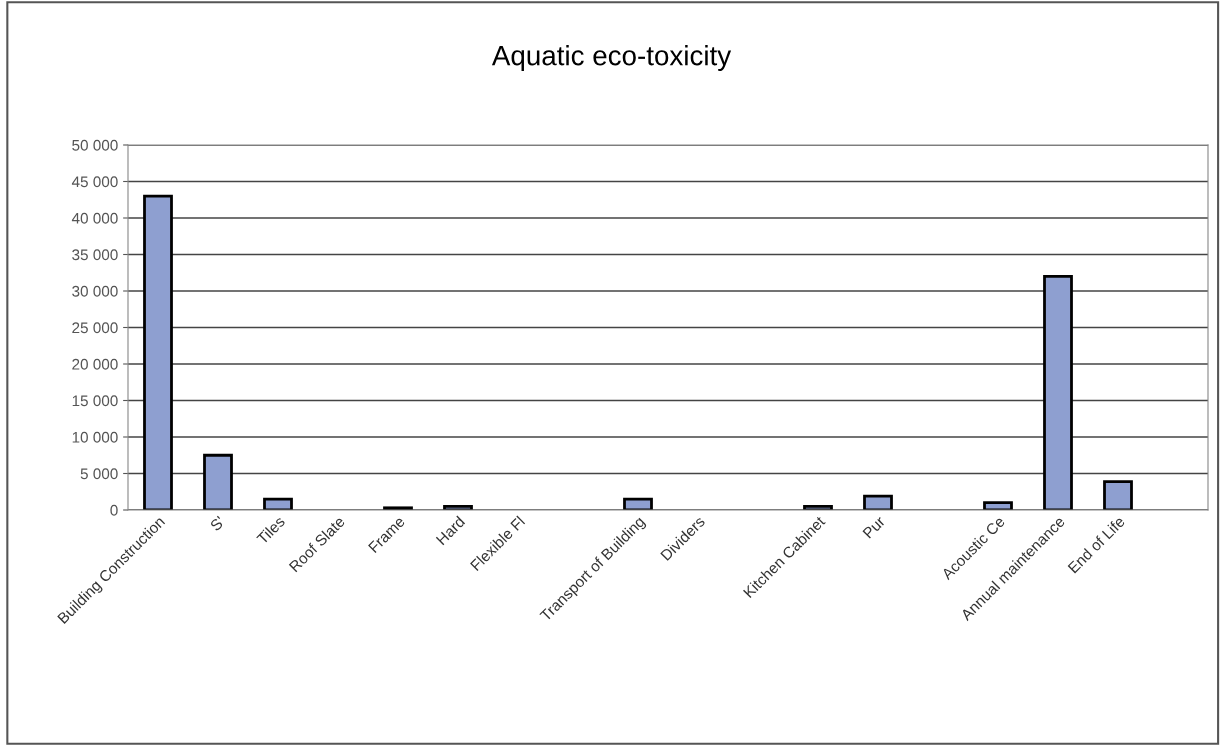 The width and height of the screenshot is (1223, 746). What do you see at coordinates (99, 474) in the screenshot?
I see `y-tick-label: 5 000` at bounding box center [99, 474].